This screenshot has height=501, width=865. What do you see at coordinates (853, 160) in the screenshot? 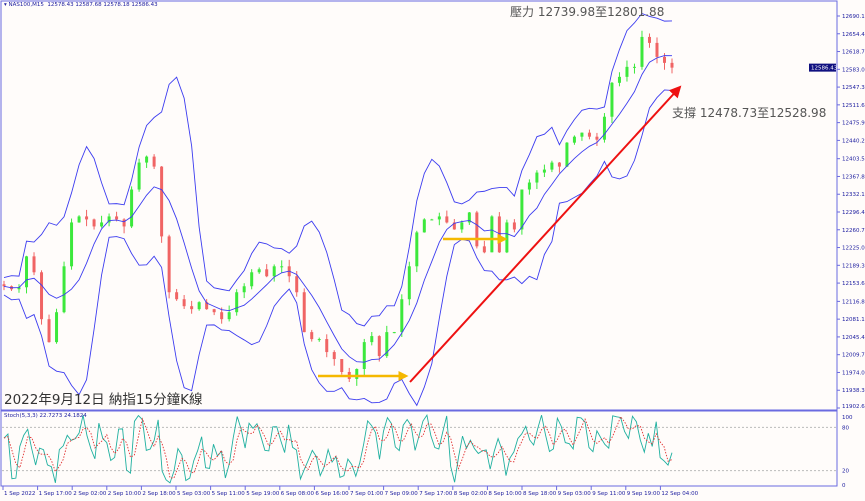
I see `y-tick-label: 12403.50` at bounding box center [853, 160].